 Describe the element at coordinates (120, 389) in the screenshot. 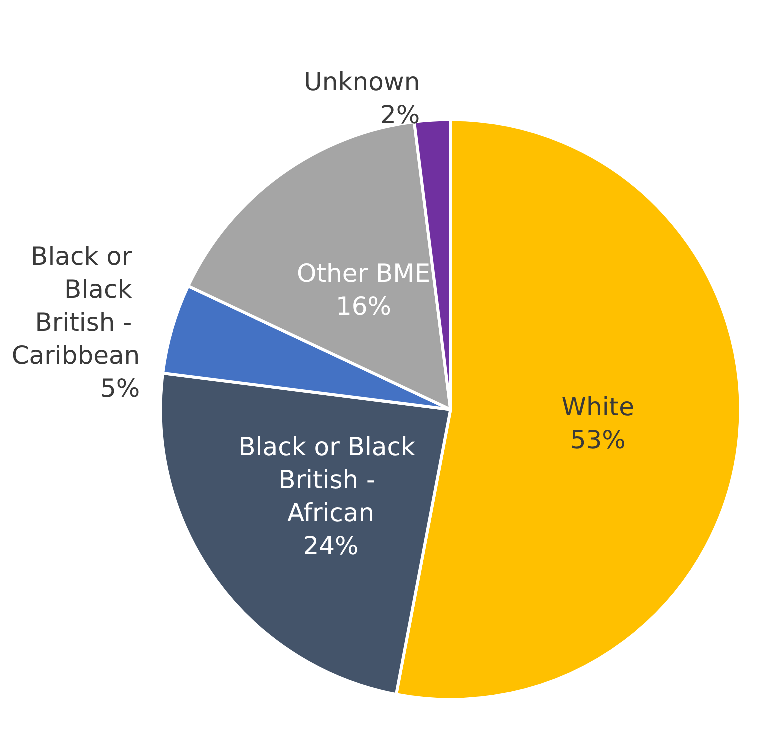

I see `data-label: 5%` at that location.